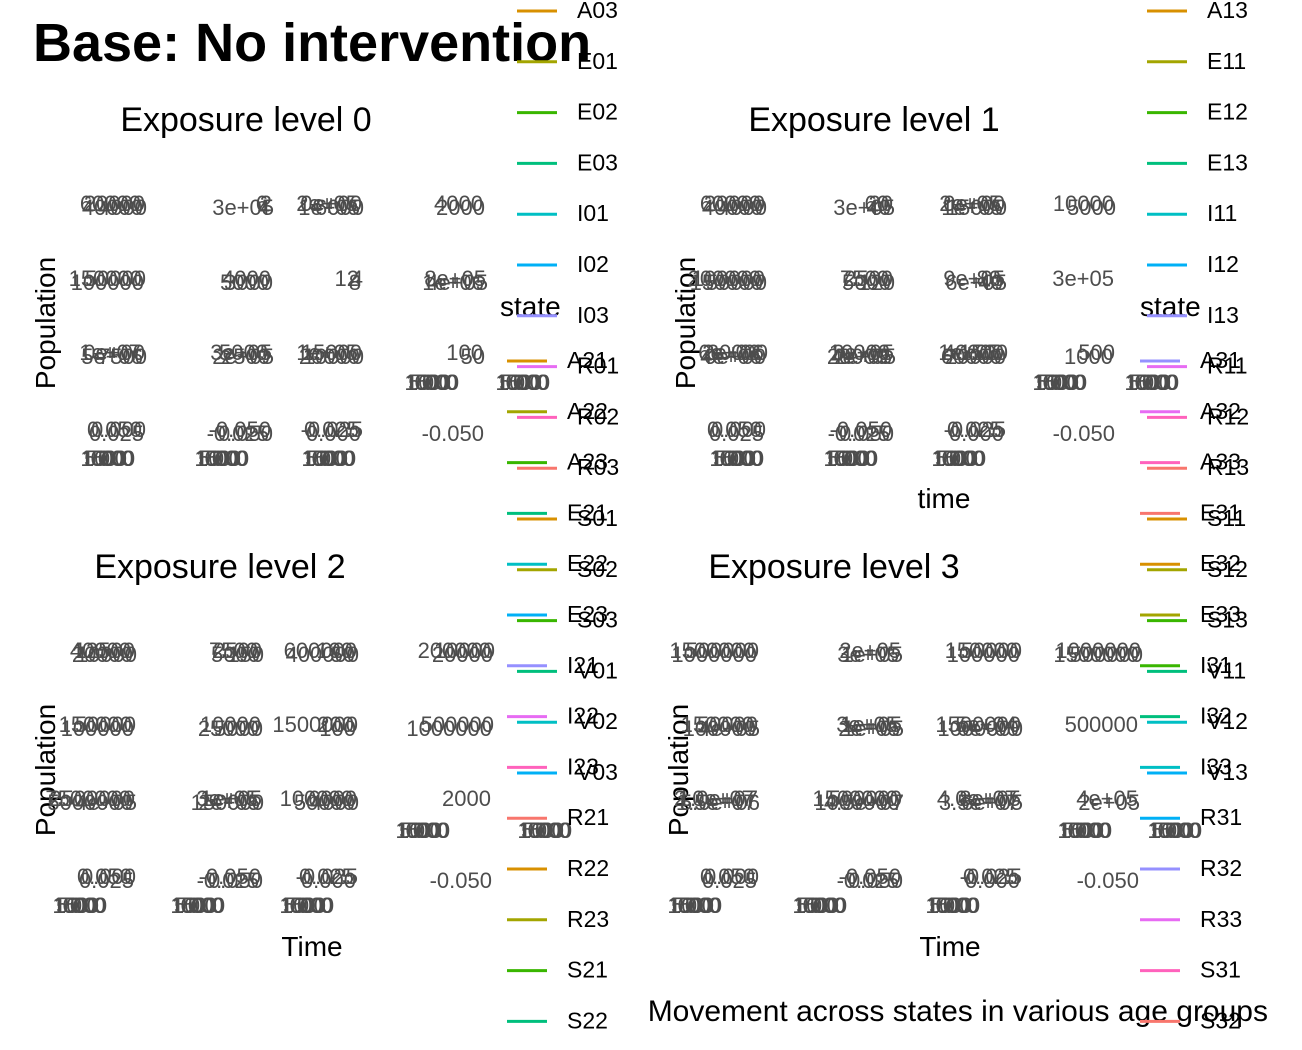 The height and width of the screenshot is (1050, 1302). Describe the element at coordinates (1221, 868) in the screenshot. I see `panel-3-legend-label: R32` at that location.